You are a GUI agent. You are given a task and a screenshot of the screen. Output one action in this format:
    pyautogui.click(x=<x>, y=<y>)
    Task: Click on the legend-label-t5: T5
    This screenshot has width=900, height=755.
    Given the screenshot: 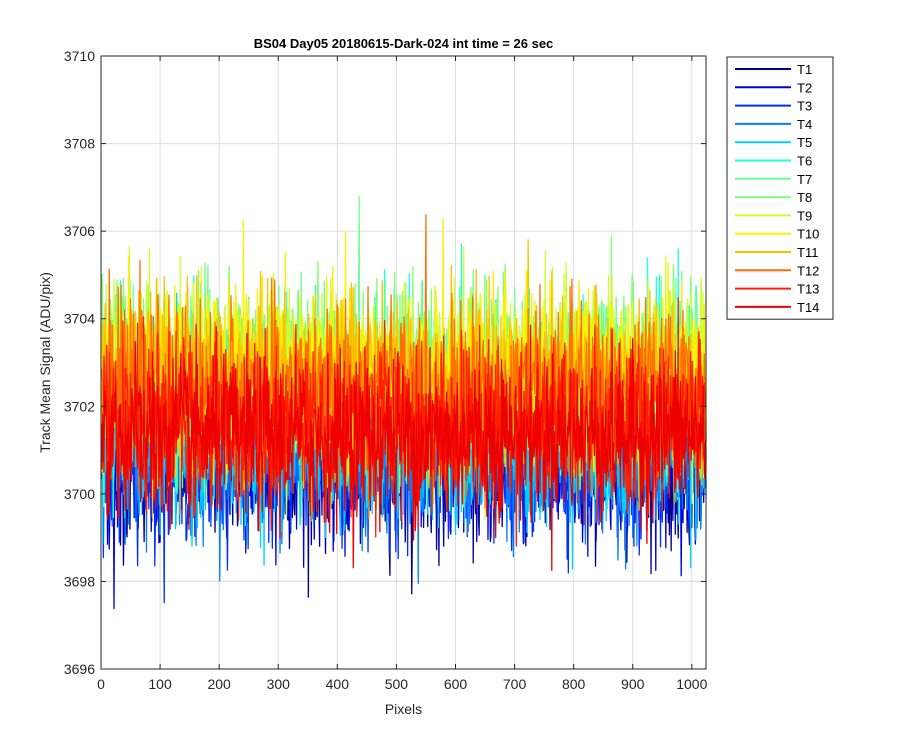 What is the action you would take?
    pyautogui.click(x=804, y=142)
    